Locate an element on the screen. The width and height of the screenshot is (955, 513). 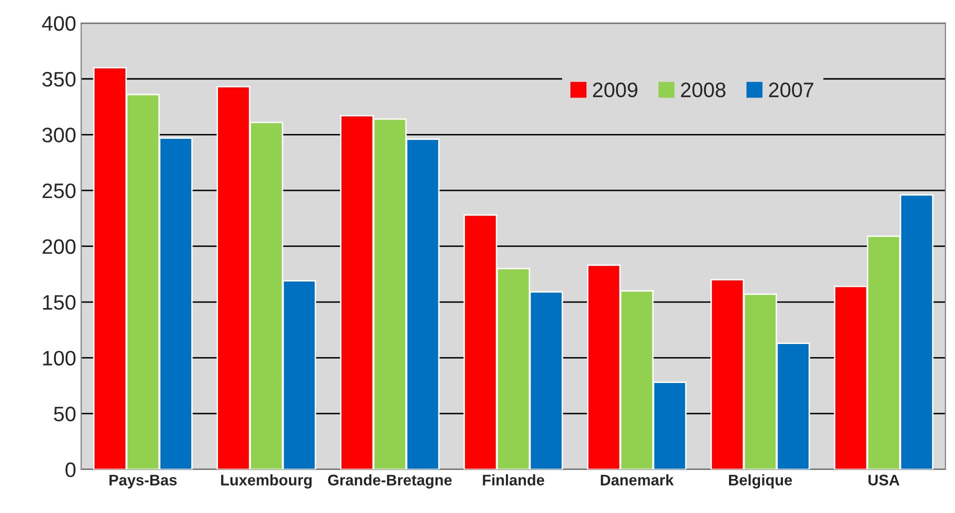
x-tick-label: Luxembourg is located at coordinates (266, 481).